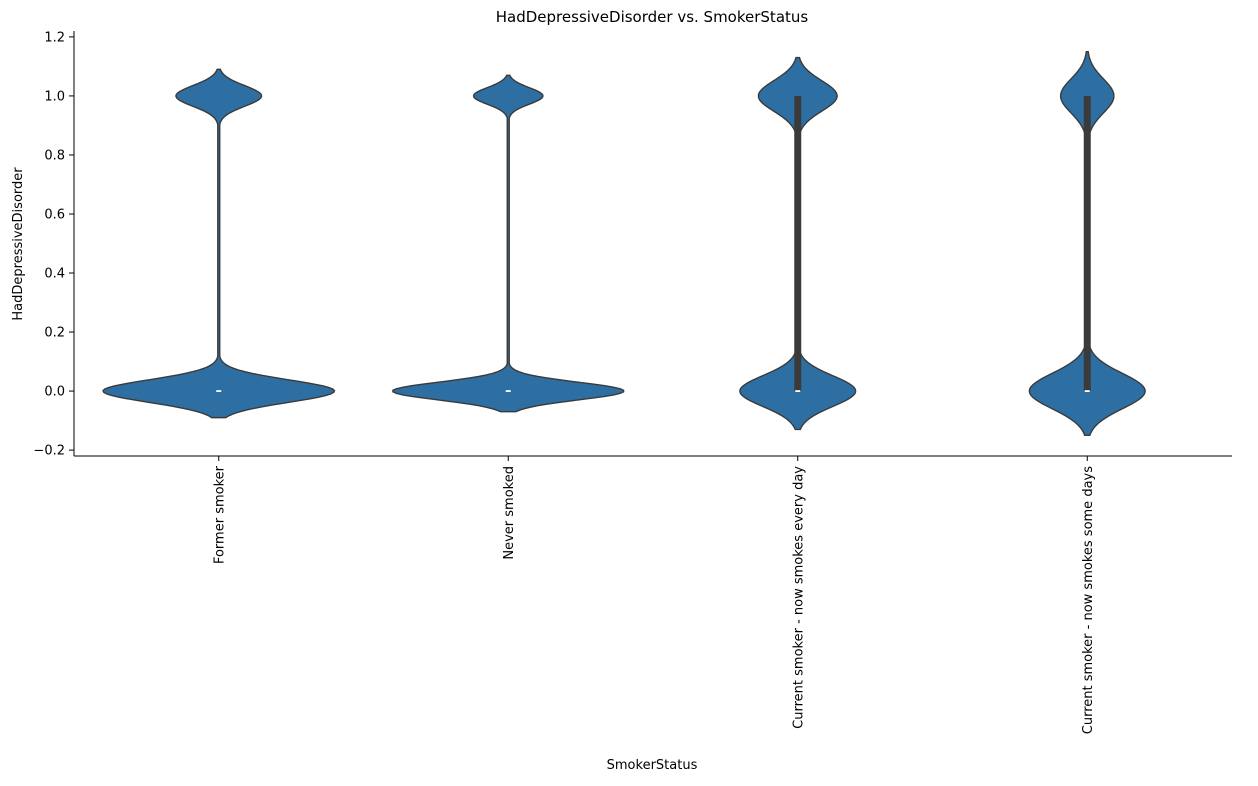  What do you see at coordinates (509, 513) in the screenshot?
I see `x-tick-label: Never smoked` at bounding box center [509, 513].